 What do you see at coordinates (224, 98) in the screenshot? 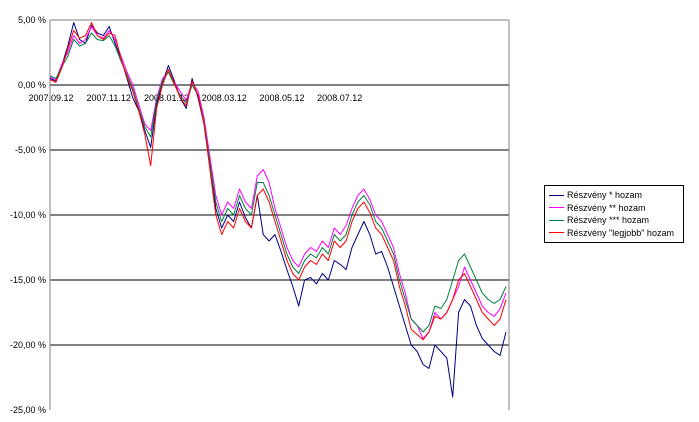
I see `x-tick-label: 2008.03.12` at bounding box center [224, 98].